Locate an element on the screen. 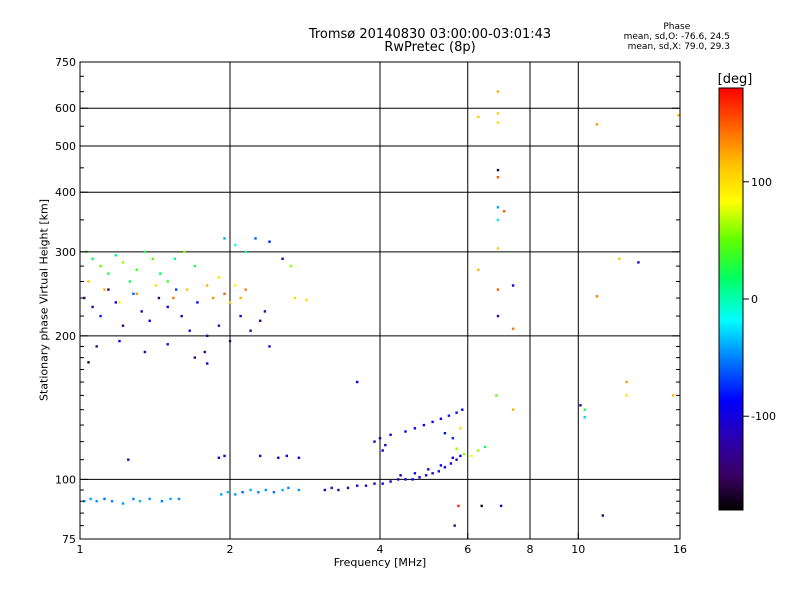  phase-stats-o: mean, sd,O: -76.6, 24.5 is located at coordinates (676, 37).